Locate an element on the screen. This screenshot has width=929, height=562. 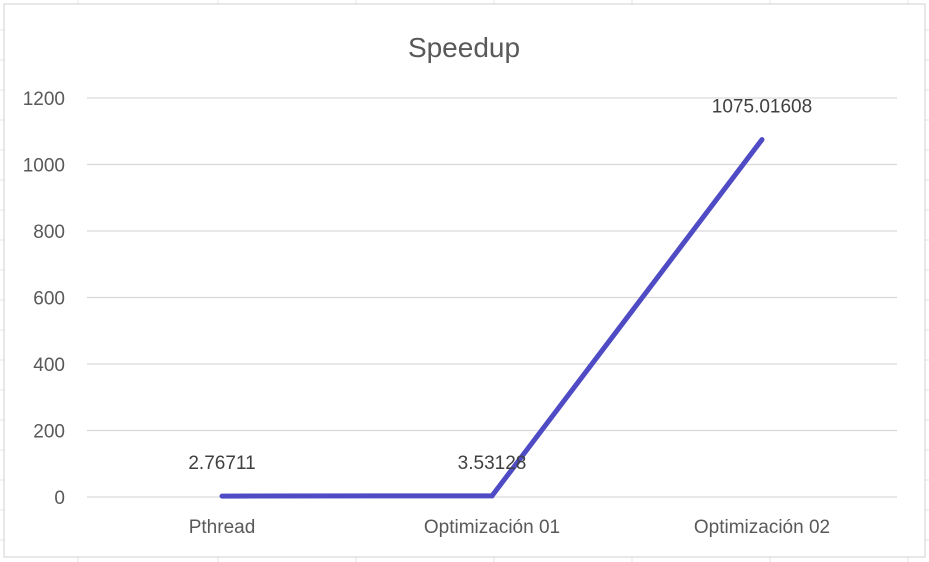
x-tick-label: Optimización 02 is located at coordinates (762, 527).